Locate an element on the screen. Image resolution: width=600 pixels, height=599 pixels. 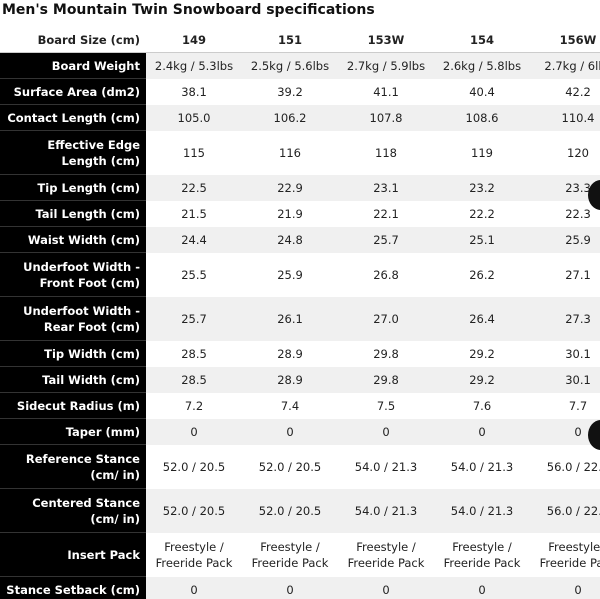
spec-value: 7.6 is located at coordinates (482, 405).